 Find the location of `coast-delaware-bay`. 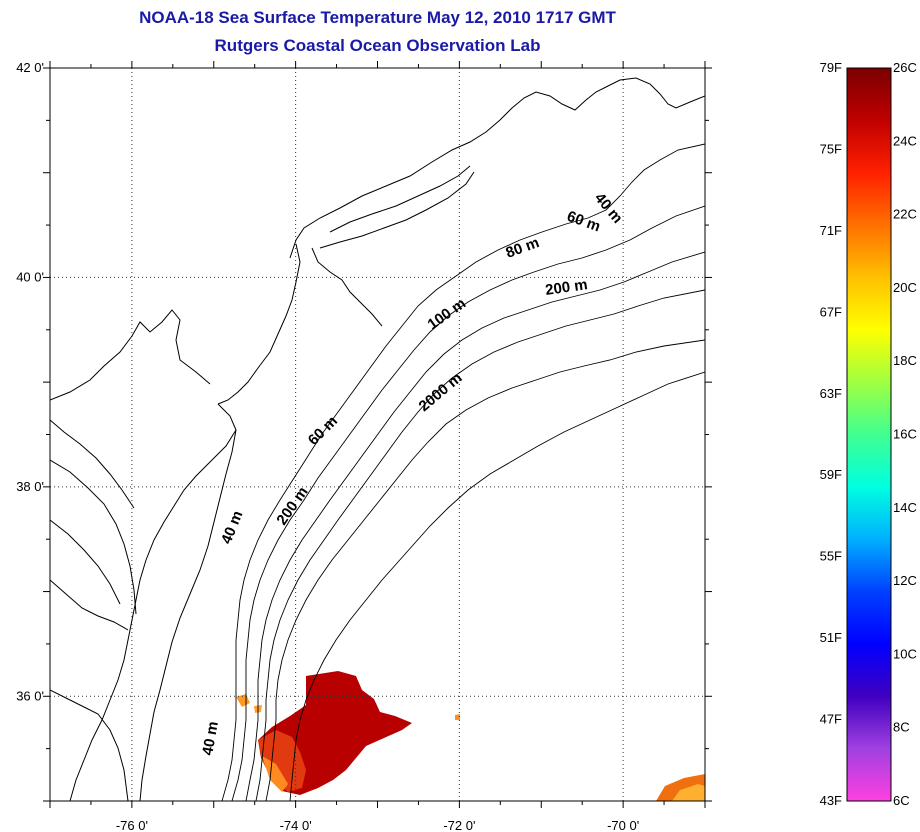

coast-delaware-bay is located at coordinates (153, 602).